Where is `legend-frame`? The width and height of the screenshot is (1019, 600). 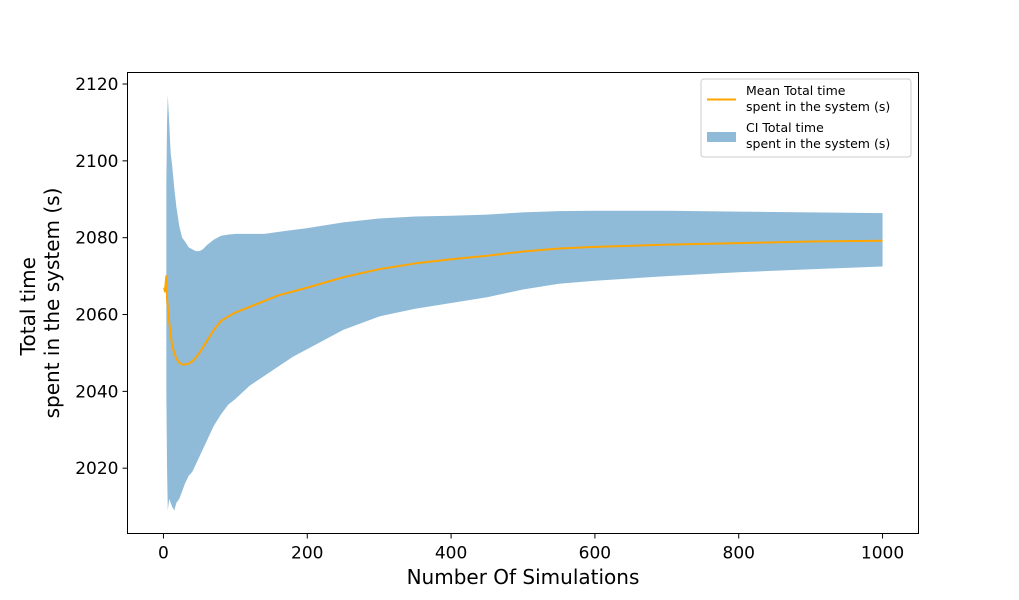
legend-frame is located at coordinates (806, 118).